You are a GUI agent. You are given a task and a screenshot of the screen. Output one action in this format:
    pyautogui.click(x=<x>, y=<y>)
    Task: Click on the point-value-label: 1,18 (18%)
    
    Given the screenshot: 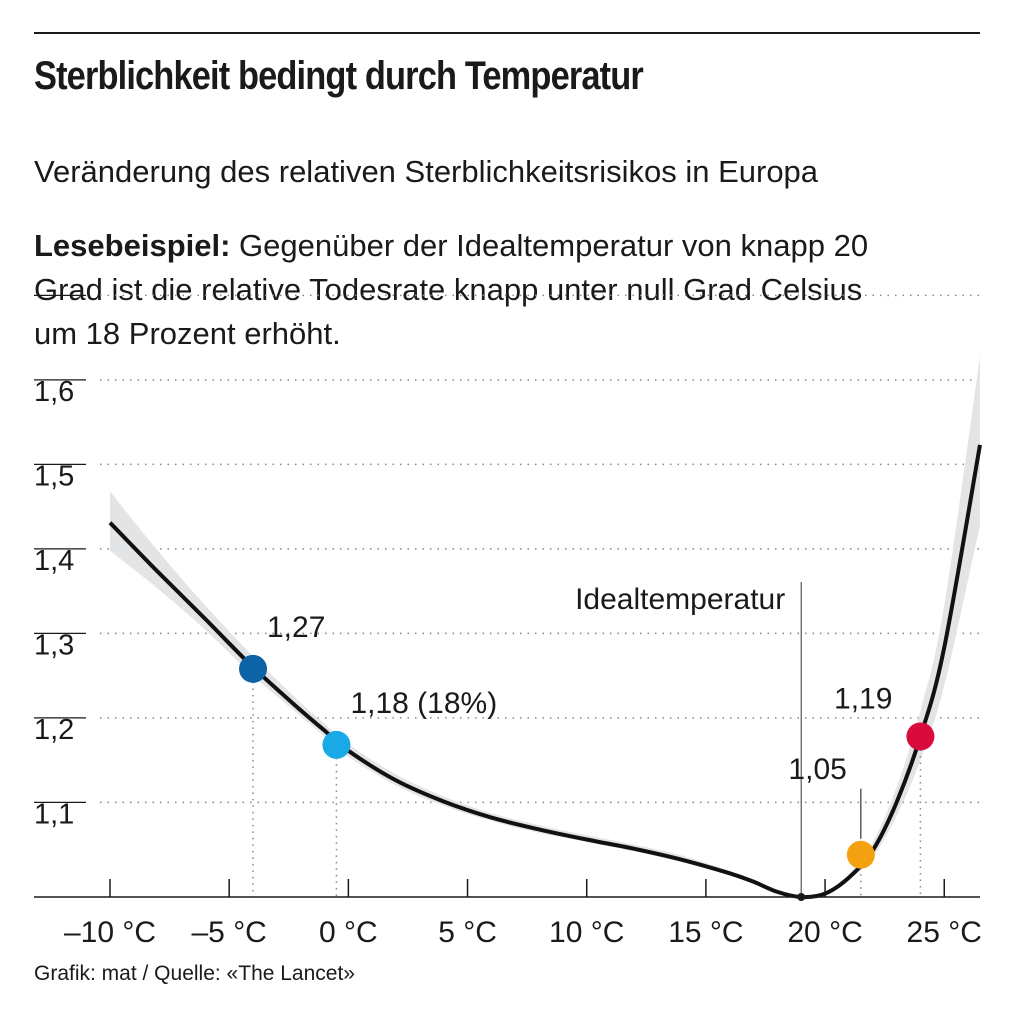 What is the action you would take?
    pyautogui.click(x=423, y=703)
    